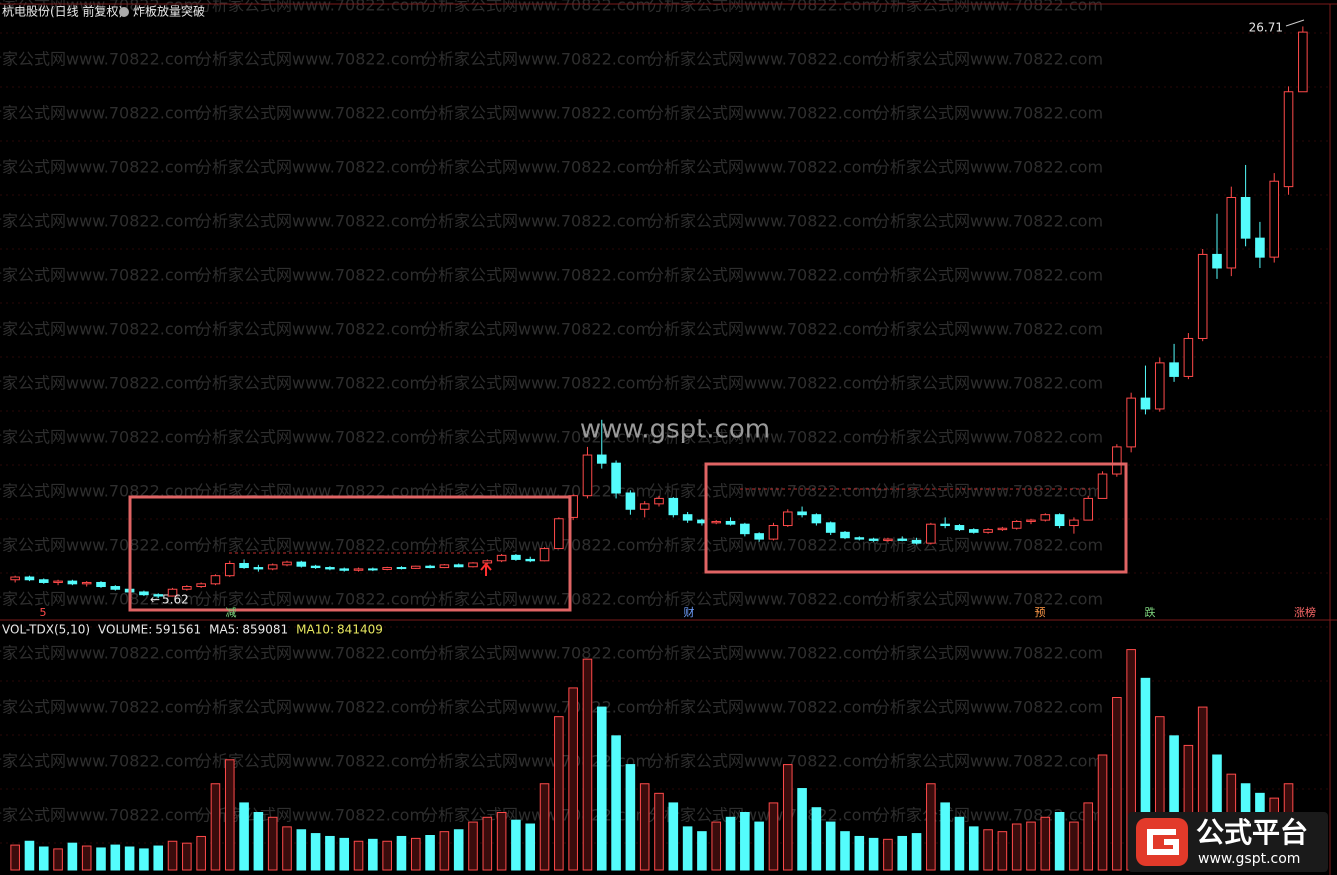 The width and height of the screenshot is (1337, 875). What do you see at coordinates (175, 600) in the screenshot?
I see `min-label: 5.62` at bounding box center [175, 600].